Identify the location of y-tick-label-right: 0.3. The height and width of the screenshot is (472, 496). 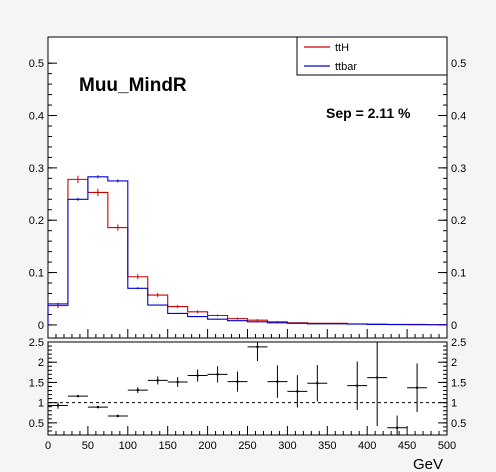
(458, 169).